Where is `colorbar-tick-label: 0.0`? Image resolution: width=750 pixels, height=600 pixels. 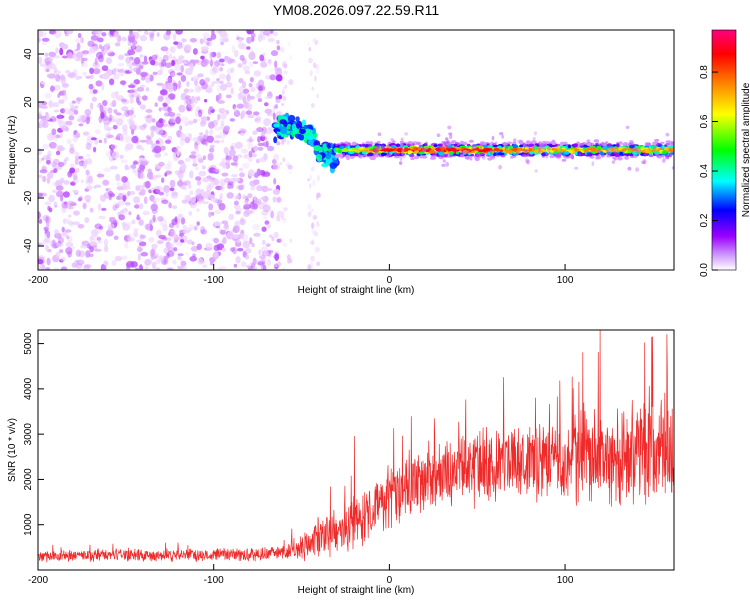
colorbar-tick-label: 0.0 is located at coordinates (704, 270).